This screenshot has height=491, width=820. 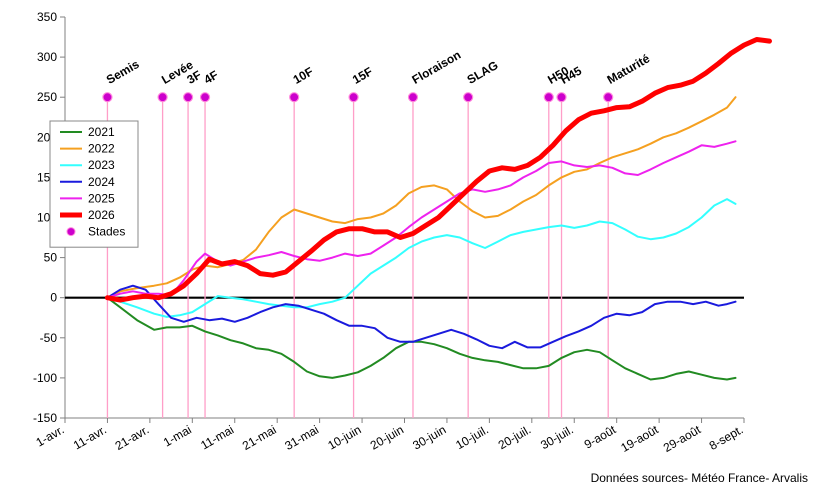 I want to click on stage-label: 10F, so click(x=303, y=75).